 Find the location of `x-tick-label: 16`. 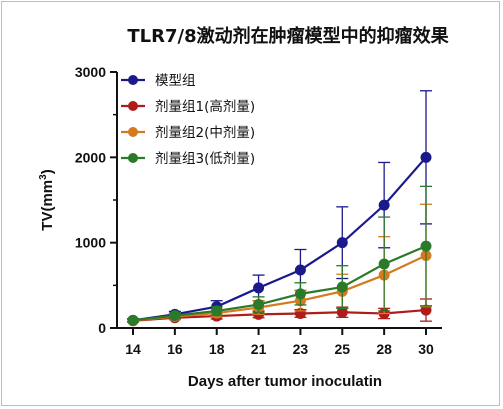

x-tick-label: 16 is located at coordinates (175, 349).